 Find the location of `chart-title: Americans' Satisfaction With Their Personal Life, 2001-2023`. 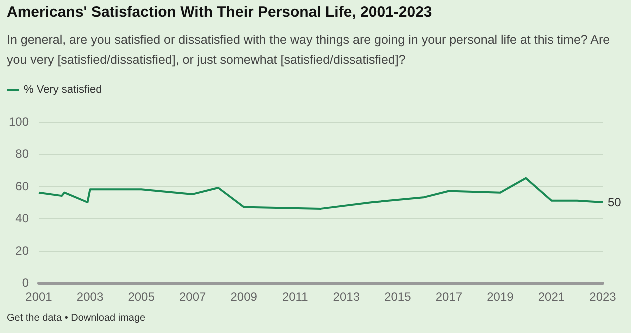

chart-title: Americans' Satisfaction With Their Personal Life, 2001-2023 is located at coordinates (219, 12).